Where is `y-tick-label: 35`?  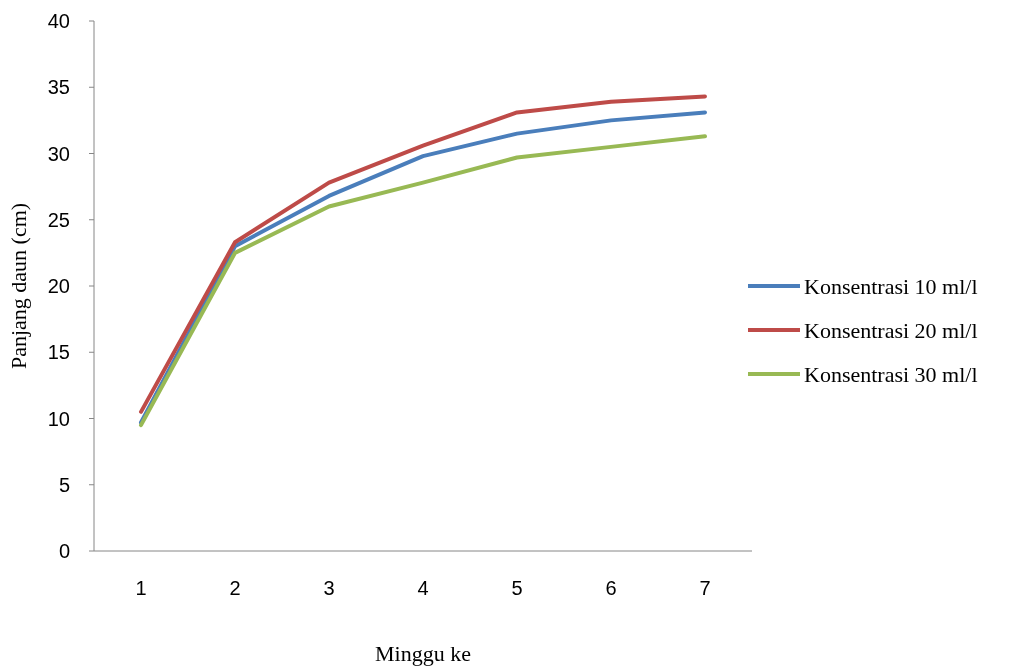
y-tick-label: 35 is located at coordinates (58, 87).